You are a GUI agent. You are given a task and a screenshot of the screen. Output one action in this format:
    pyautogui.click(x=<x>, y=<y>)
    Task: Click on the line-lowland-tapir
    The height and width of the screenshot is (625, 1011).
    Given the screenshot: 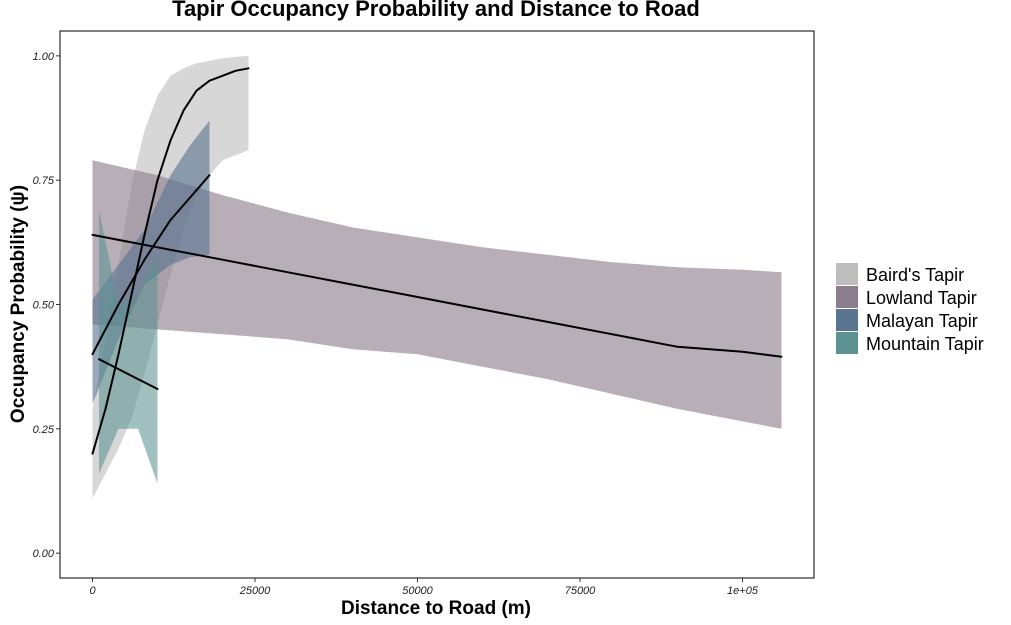 What is the action you would take?
    pyautogui.click(x=437, y=295)
    